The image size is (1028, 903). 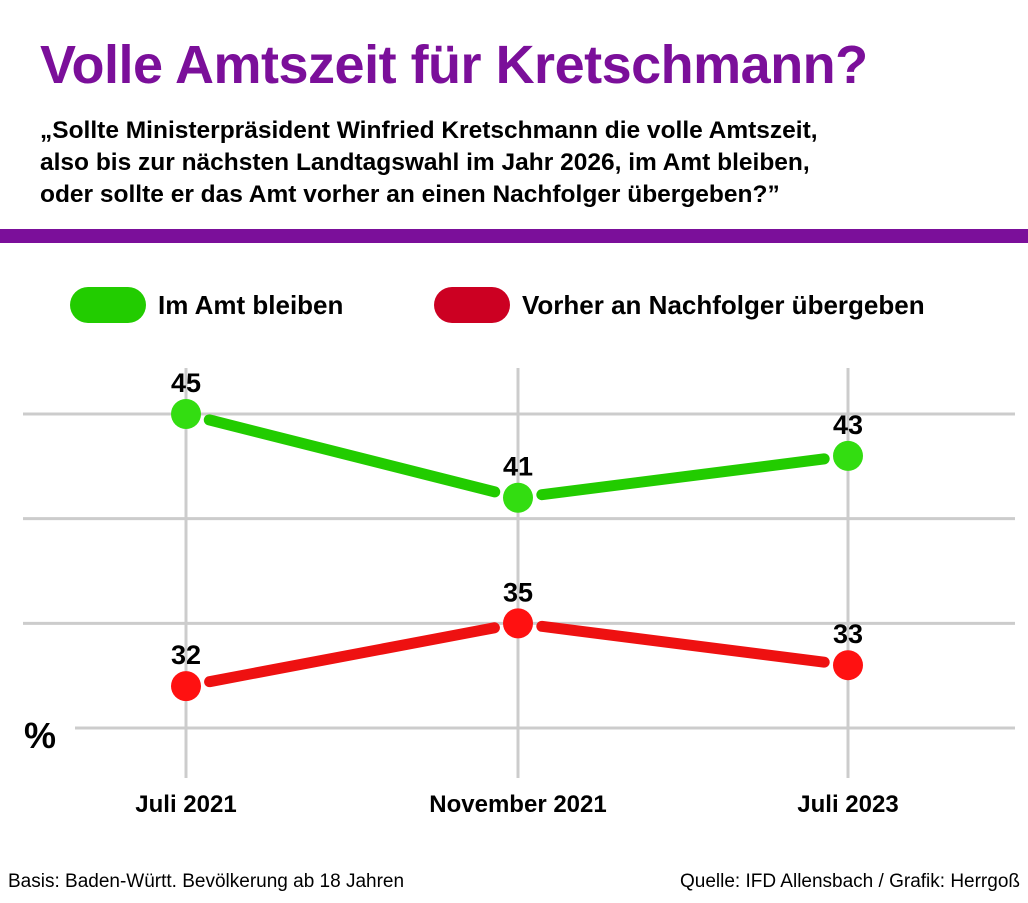 What do you see at coordinates (848, 425) in the screenshot?
I see `data-value-label: 43` at bounding box center [848, 425].